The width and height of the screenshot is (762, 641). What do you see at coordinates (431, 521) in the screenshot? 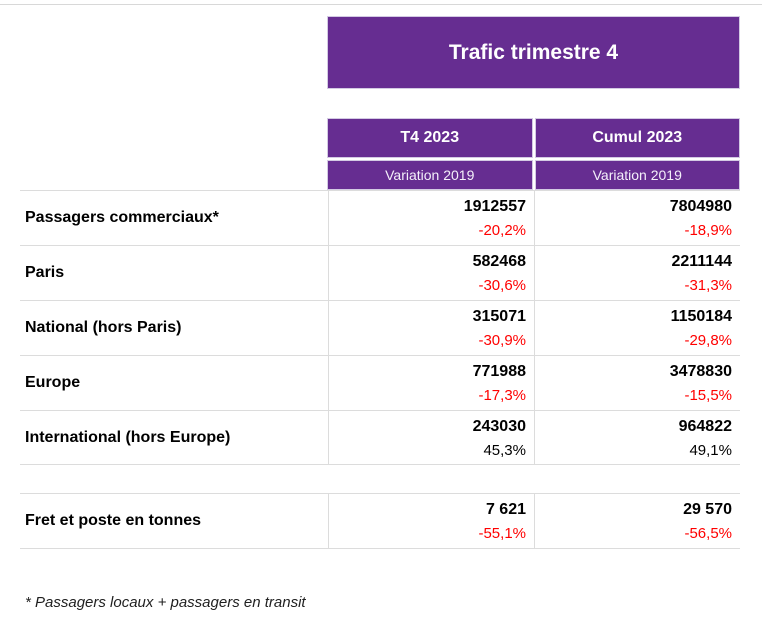
I see `t4-cell: 7 621 -55,1%` at bounding box center [431, 521].